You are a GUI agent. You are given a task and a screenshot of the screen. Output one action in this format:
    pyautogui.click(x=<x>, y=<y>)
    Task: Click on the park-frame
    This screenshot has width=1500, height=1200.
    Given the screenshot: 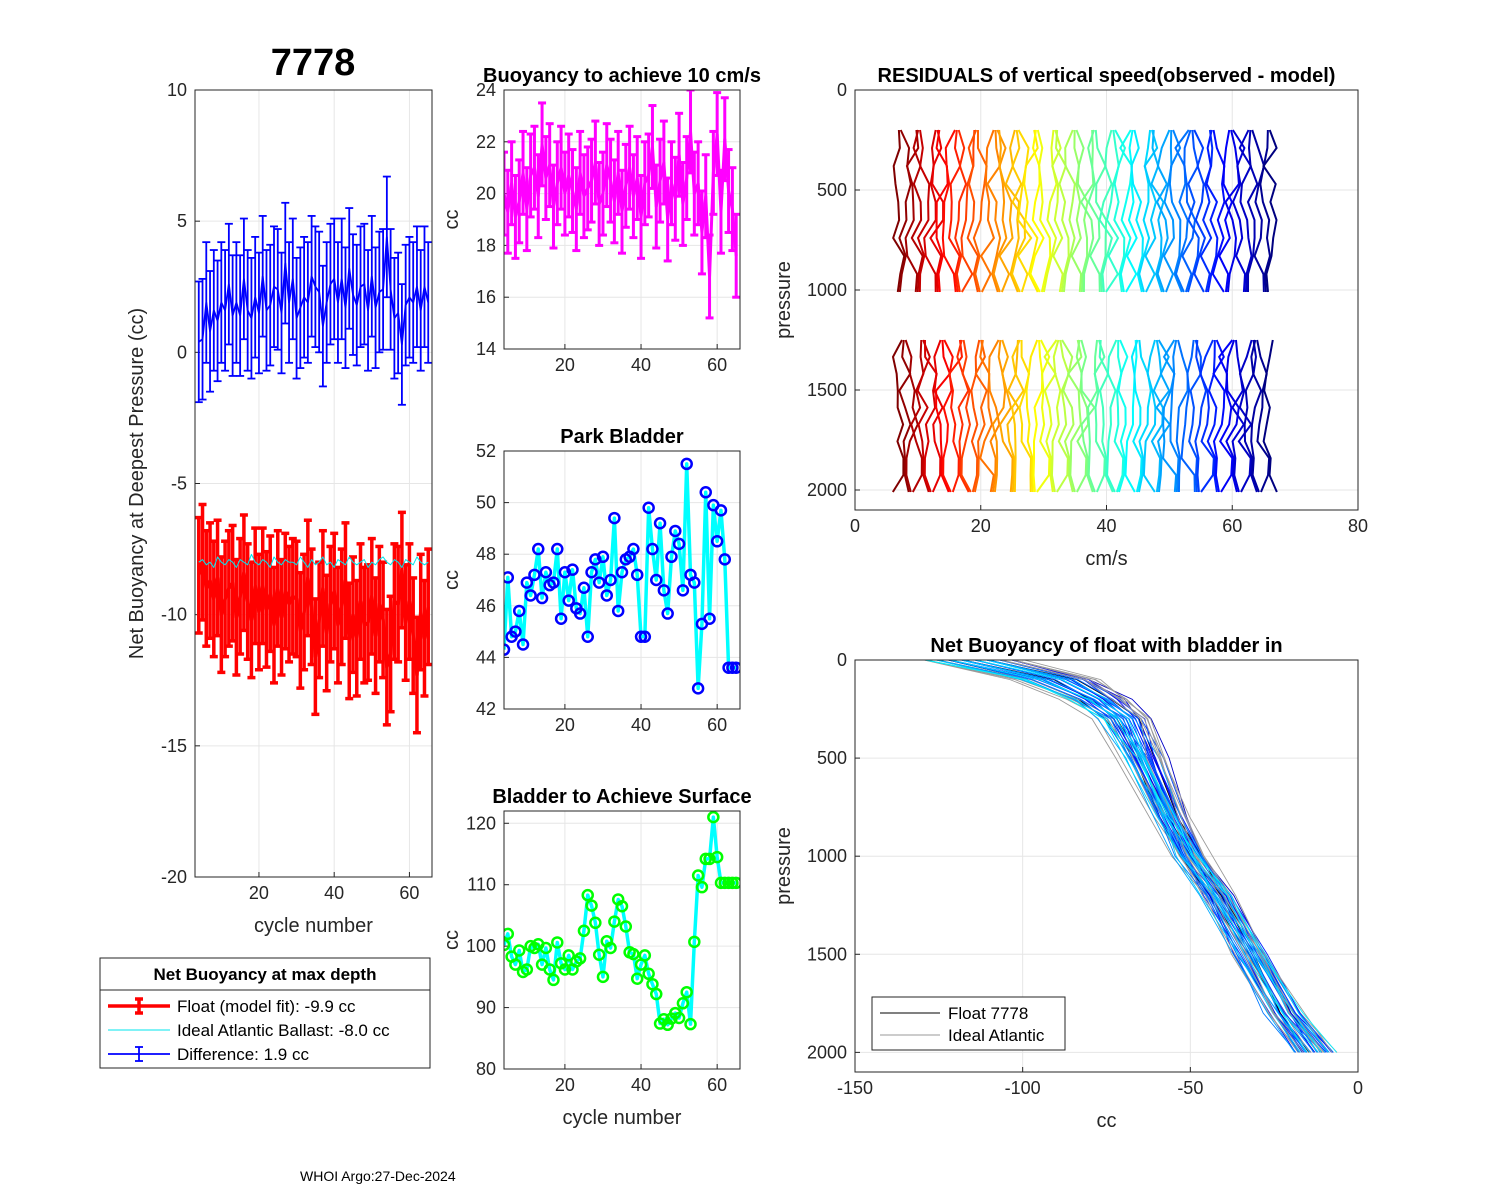 What is the action you would take?
    pyautogui.click(x=622, y=580)
    